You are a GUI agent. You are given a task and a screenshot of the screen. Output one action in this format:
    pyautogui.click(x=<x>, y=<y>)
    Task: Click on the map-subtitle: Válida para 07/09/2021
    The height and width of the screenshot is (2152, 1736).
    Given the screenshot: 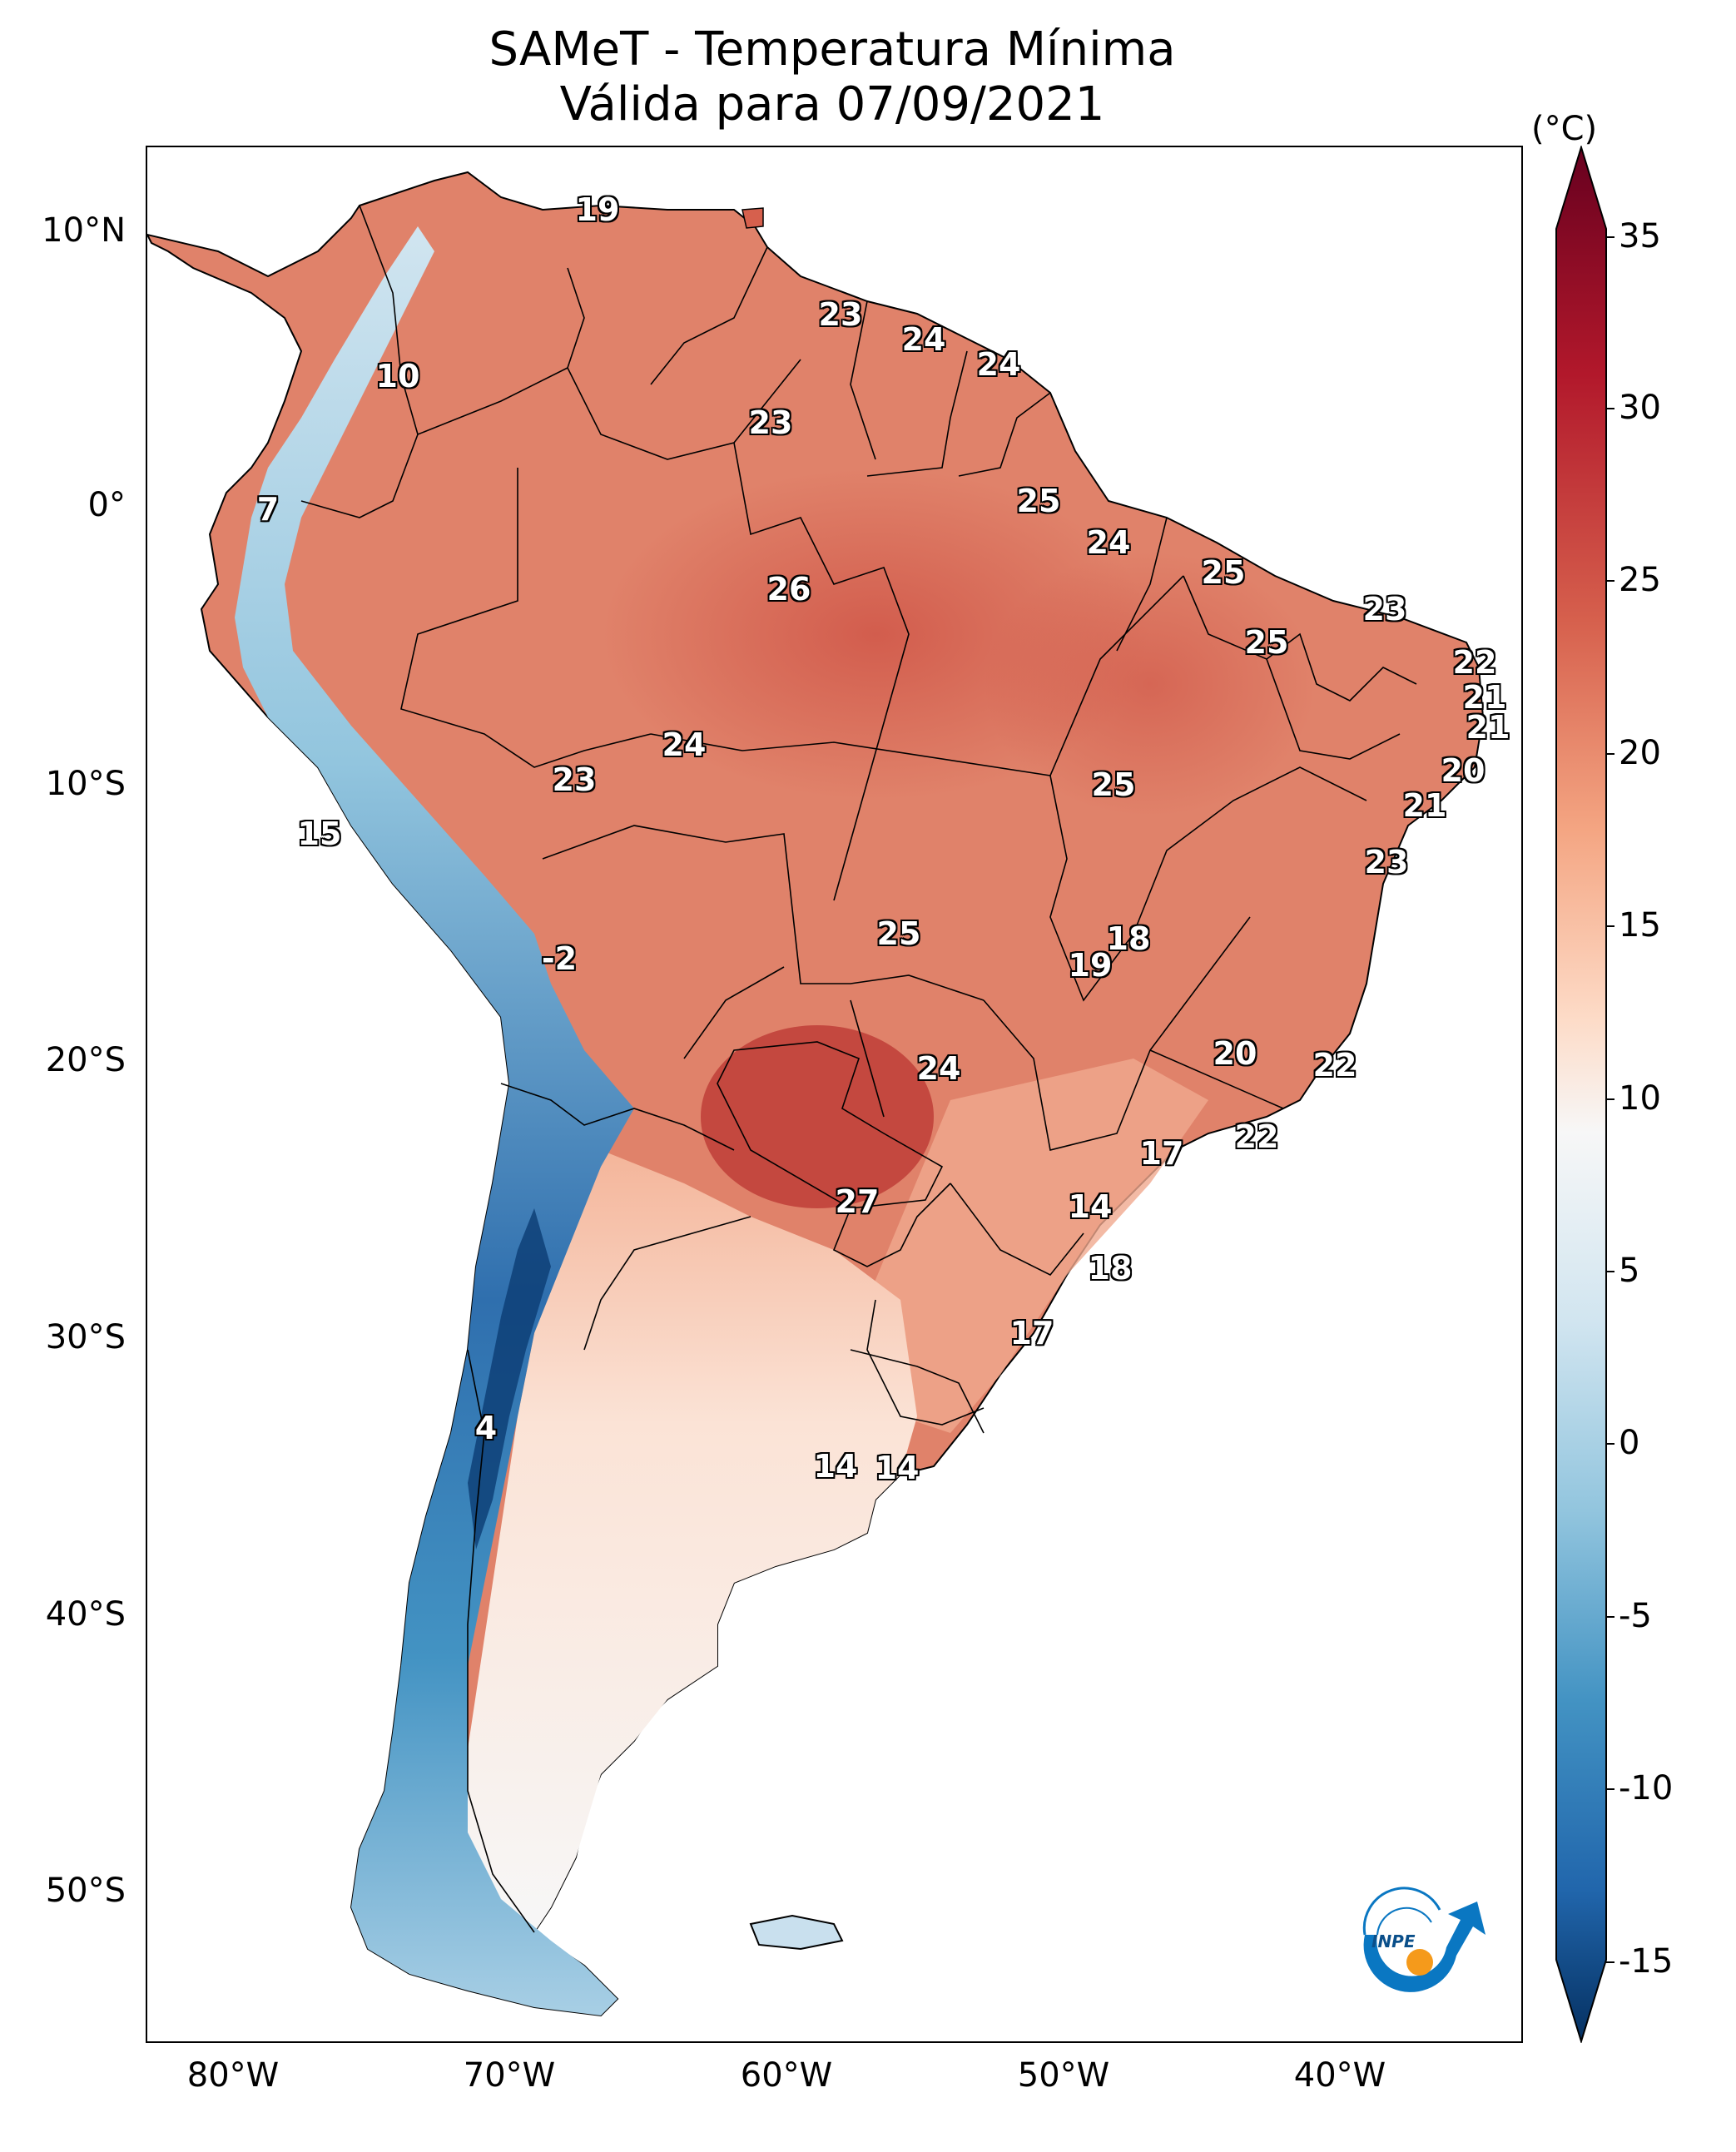 What is the action you would take?
    pyautogui.click(x=832, y=104)
    